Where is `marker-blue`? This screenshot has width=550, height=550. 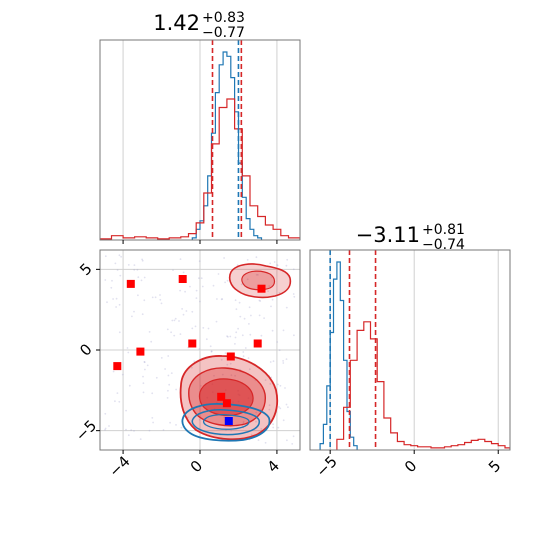
marker-blue is located at coordinates (228, 421).